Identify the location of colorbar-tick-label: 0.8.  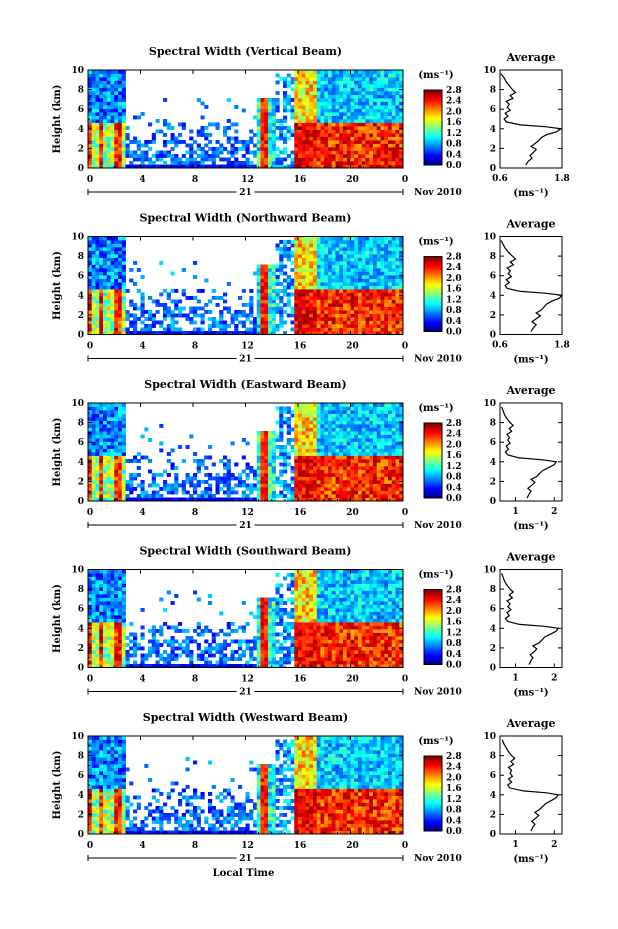
(454, 311).